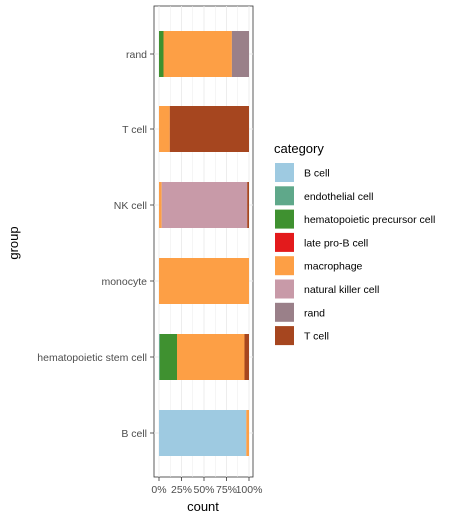 The width and height of the screenshot is (467, 526). What do you see at coordinates (92, 358) in the screenshot?
I see `y-tick-label: hematopoietic stem cell` at bounding box center [92, 358].